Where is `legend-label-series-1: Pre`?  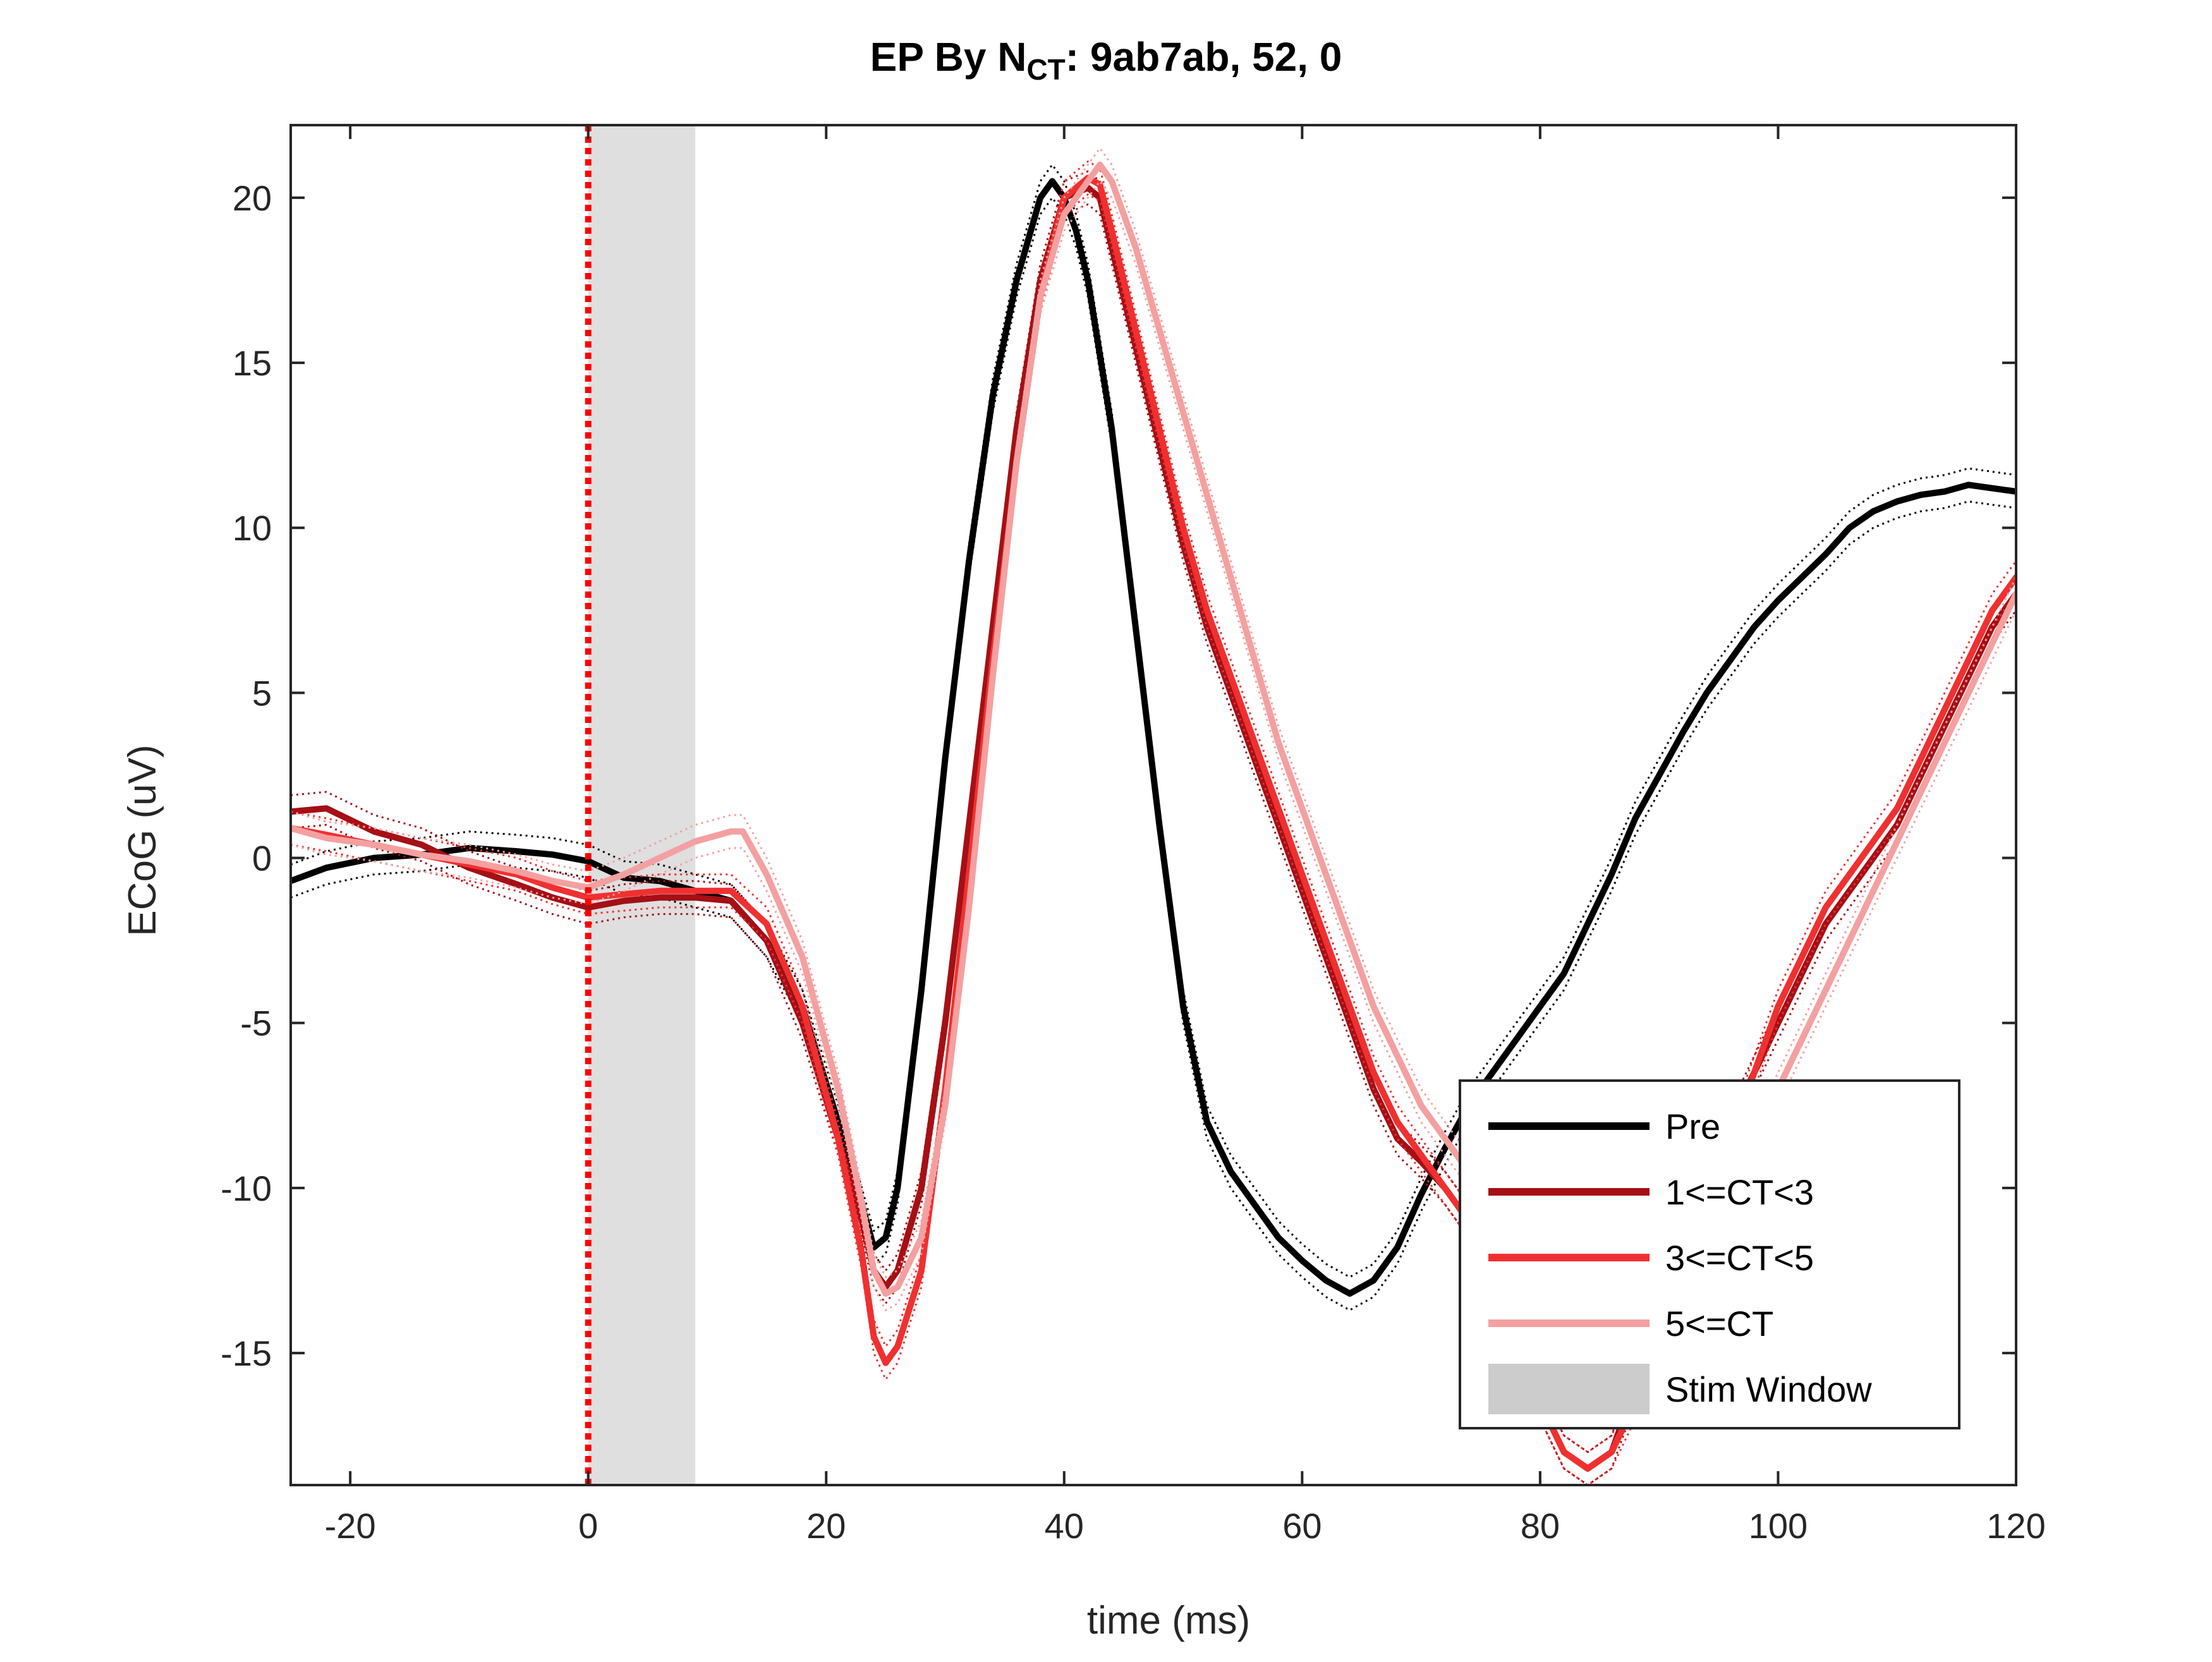 legend-label-series-1: Pre is located at coordinates (1692, 1126).